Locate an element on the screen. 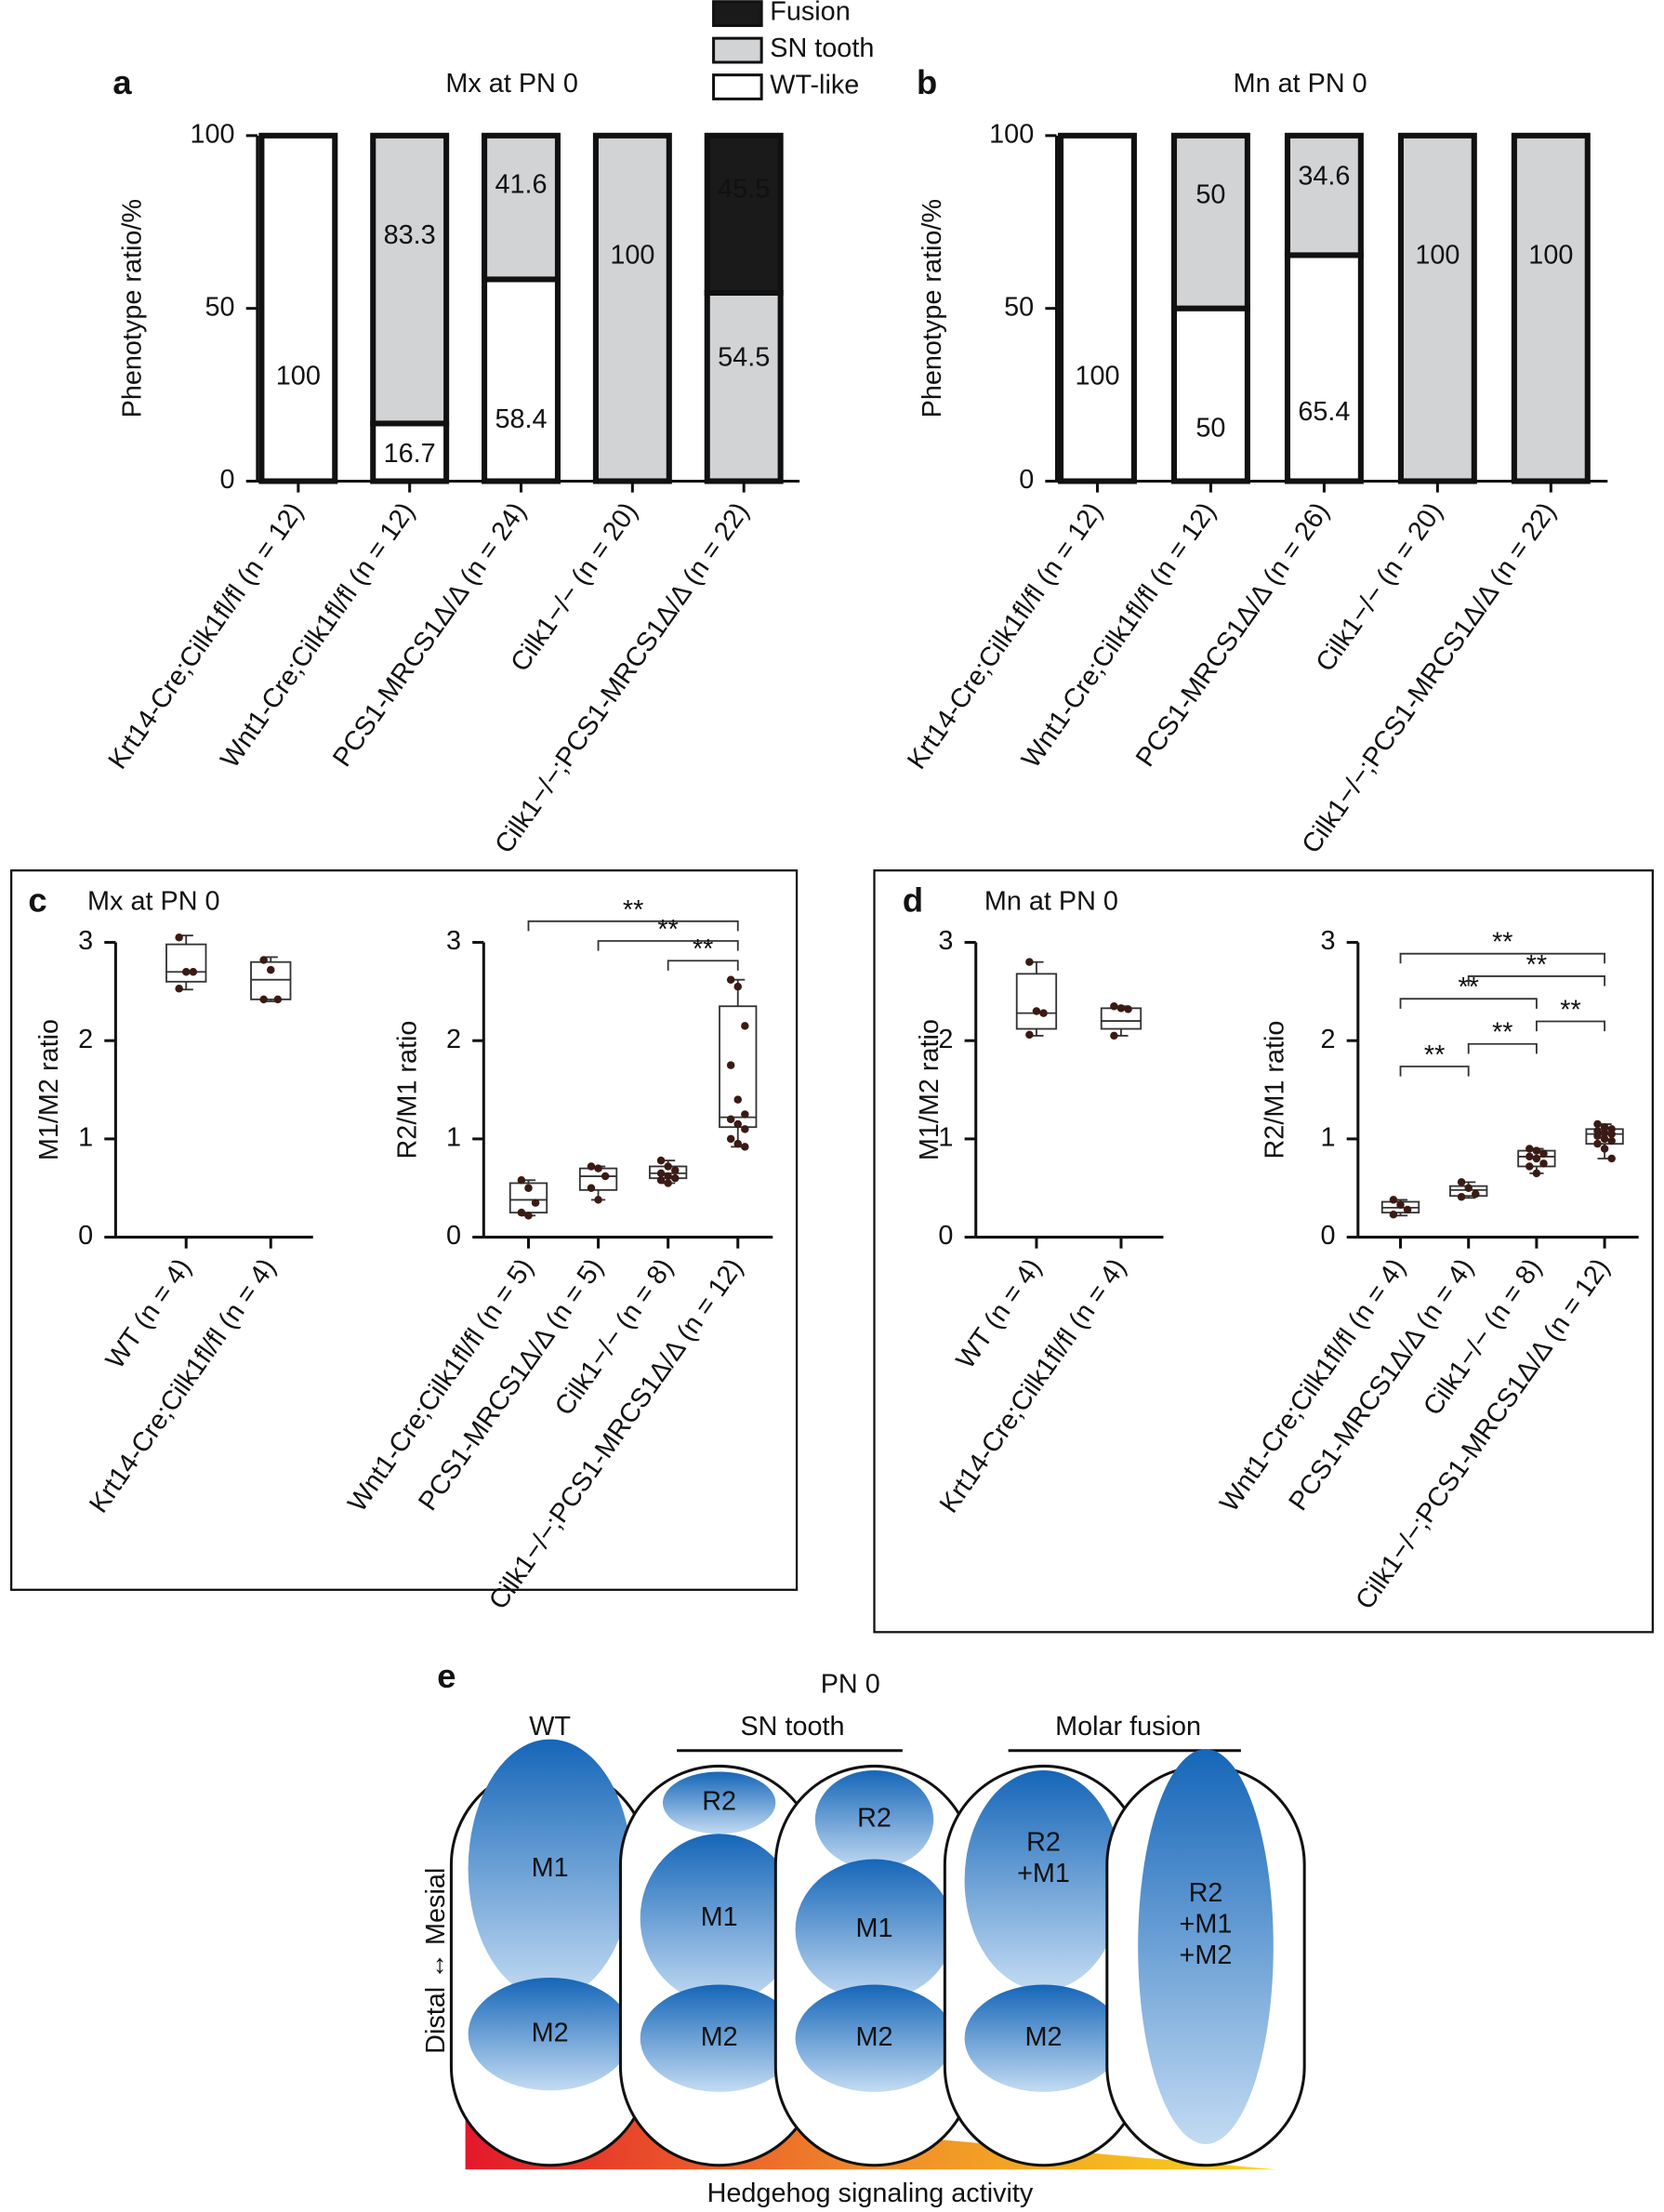 This screenshot has height=2212, width=1664. diagram-title: PN 0 is located at coordinates (850, 1685).